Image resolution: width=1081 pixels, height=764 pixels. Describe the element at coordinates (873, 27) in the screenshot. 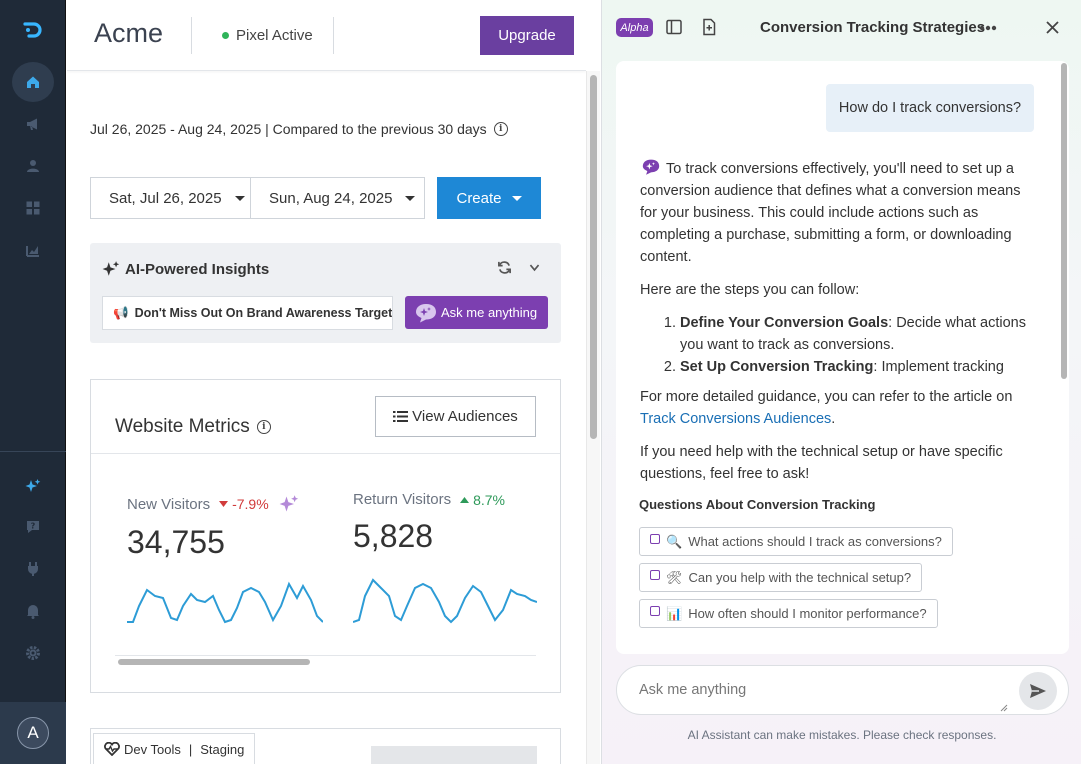

I see `assistant-title: Conversion Tracking Strategies` at that location.